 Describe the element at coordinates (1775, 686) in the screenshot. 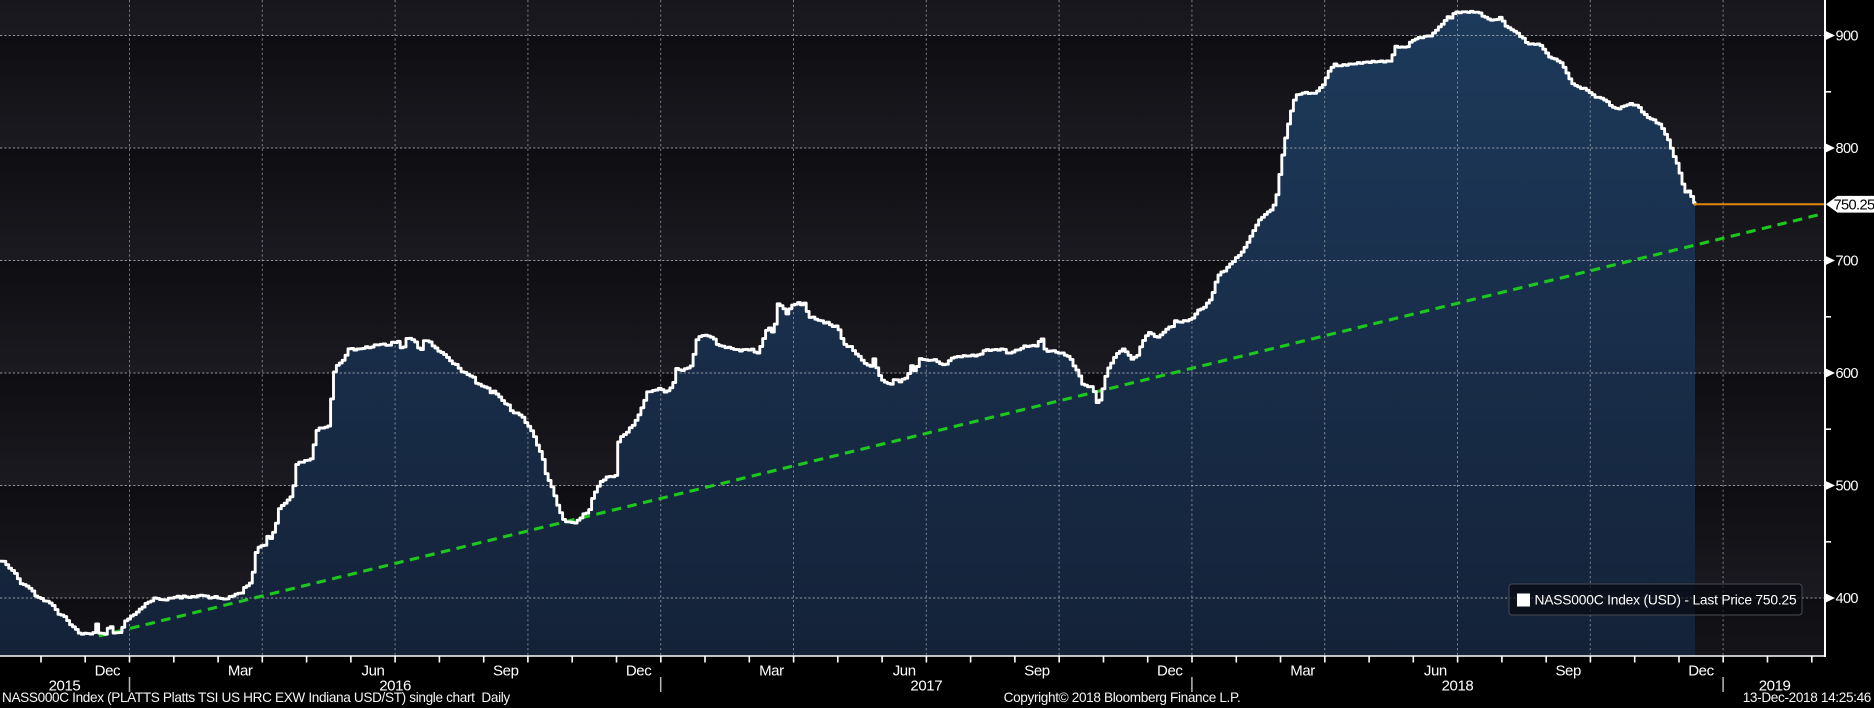

I see `svg-text: 2019` at that location.